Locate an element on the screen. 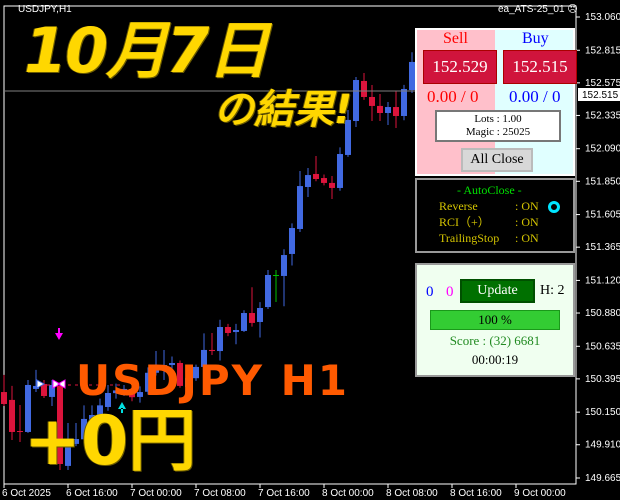 The height and width of the screenshot is (500, 620). count-blue: 0 is located at coordinates (430, 292).